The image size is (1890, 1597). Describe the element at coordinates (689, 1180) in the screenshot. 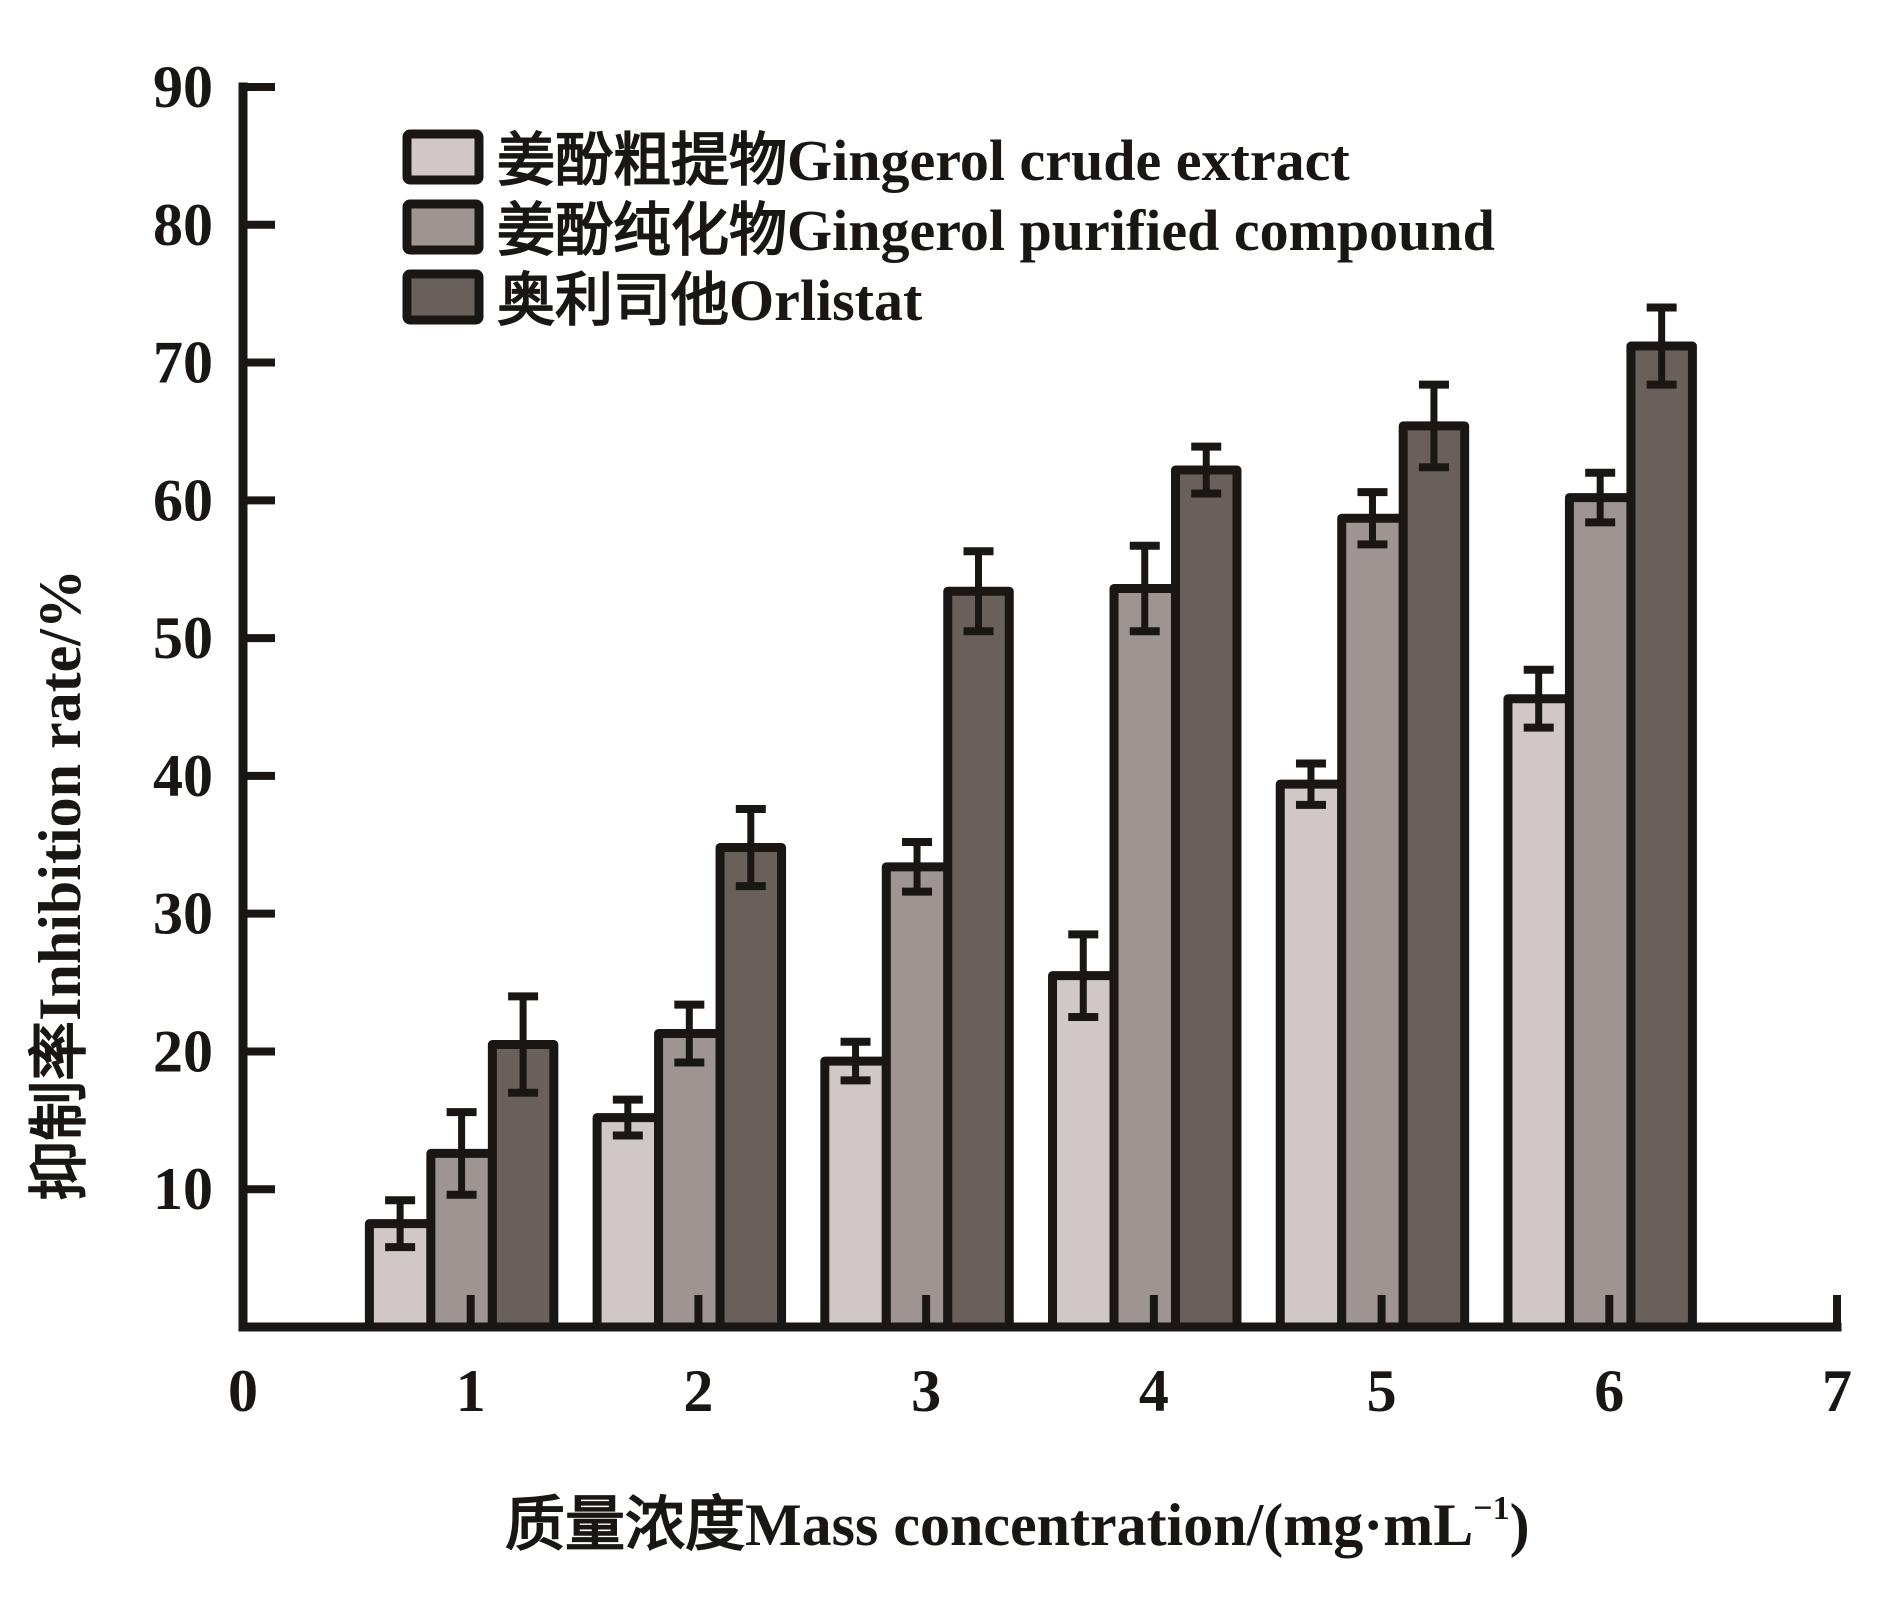

I see `bar-series-2-x2` at that location.